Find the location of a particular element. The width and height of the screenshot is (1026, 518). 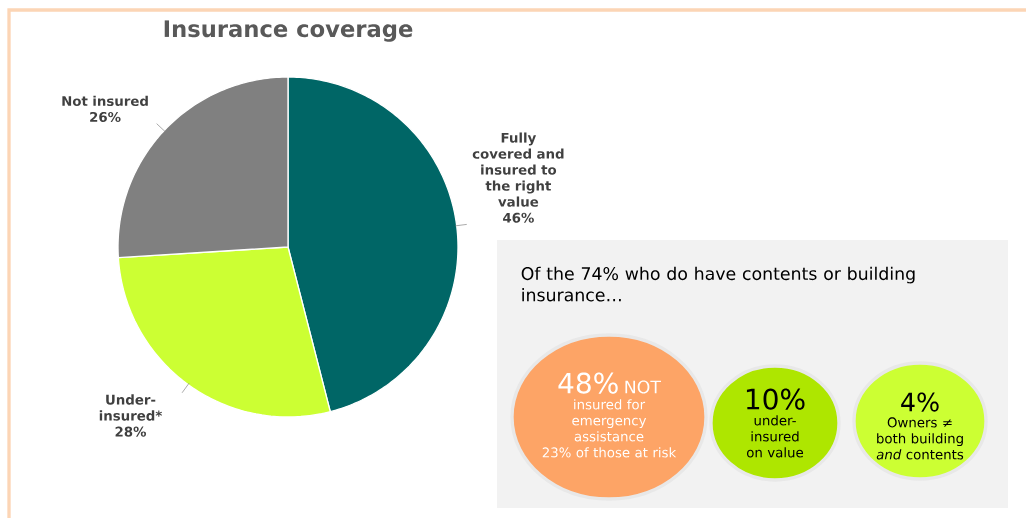

text: 48% is located at coordinates (588, 383).